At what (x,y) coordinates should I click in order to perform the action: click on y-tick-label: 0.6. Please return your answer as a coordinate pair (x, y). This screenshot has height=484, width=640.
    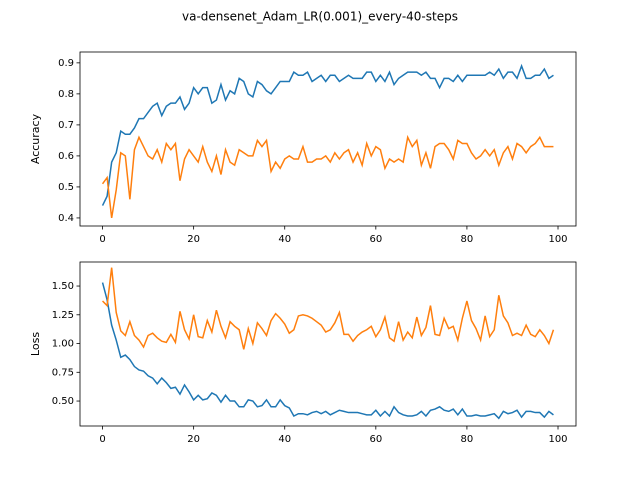
    Looking at the image, I should click on (66, 156).